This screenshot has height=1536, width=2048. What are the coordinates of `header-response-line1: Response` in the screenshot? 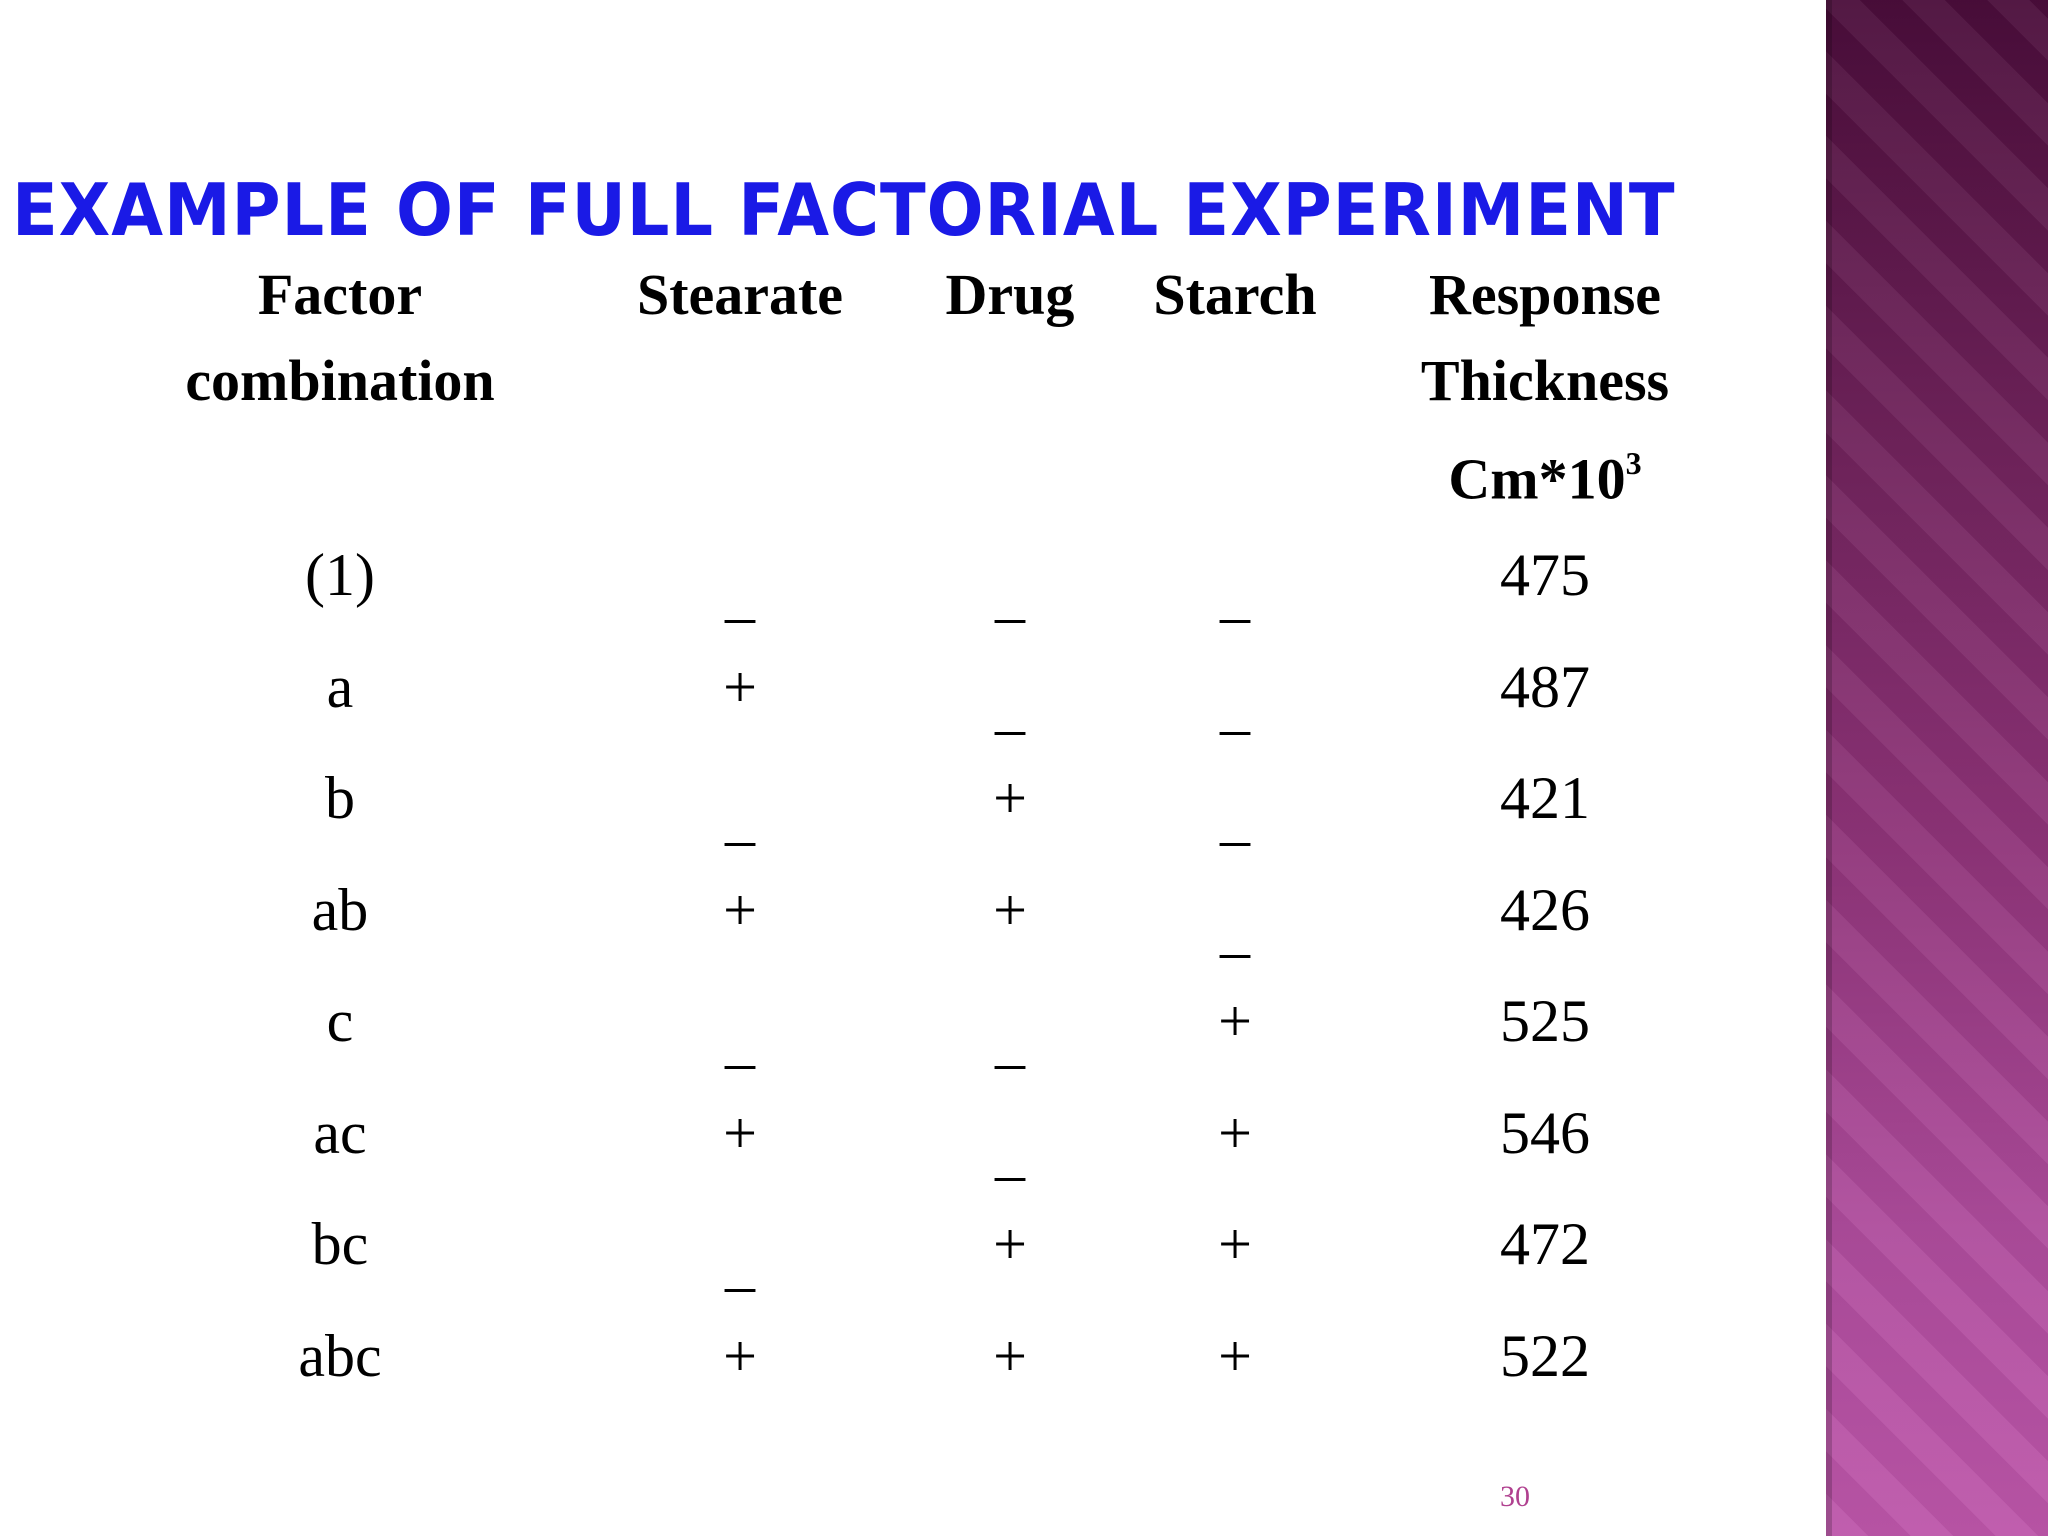 It's located at (1545, 294).